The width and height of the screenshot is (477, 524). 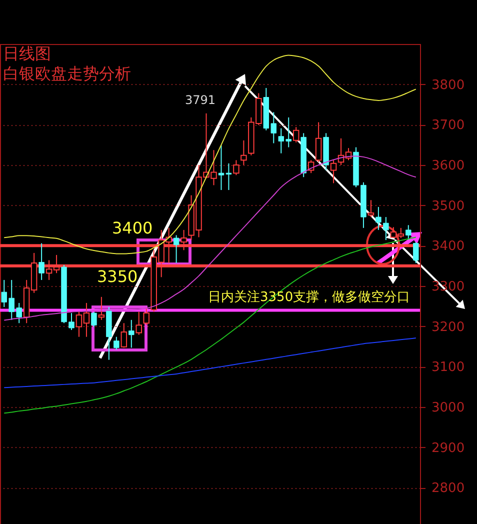 I want to click on y-tick-label: 3000, so click(x=448, y=408).